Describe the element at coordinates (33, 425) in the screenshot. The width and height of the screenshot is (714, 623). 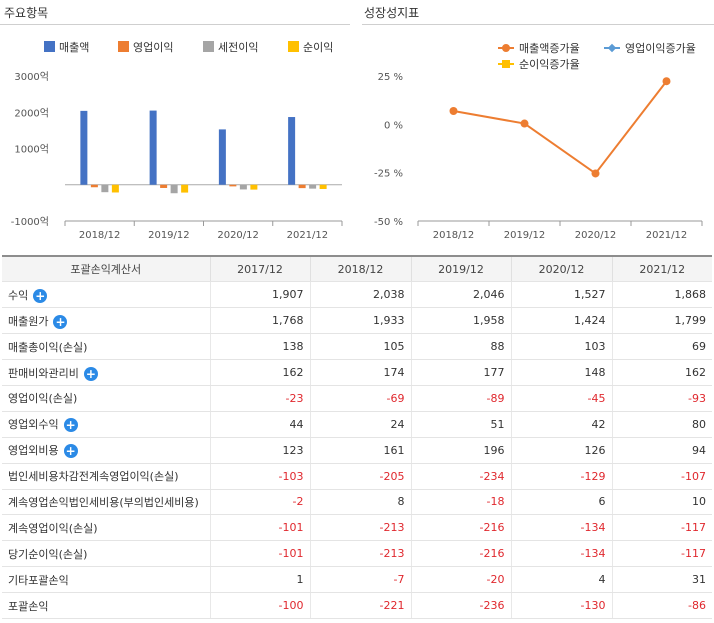
I see `row-label: 영업외수익` at that location.